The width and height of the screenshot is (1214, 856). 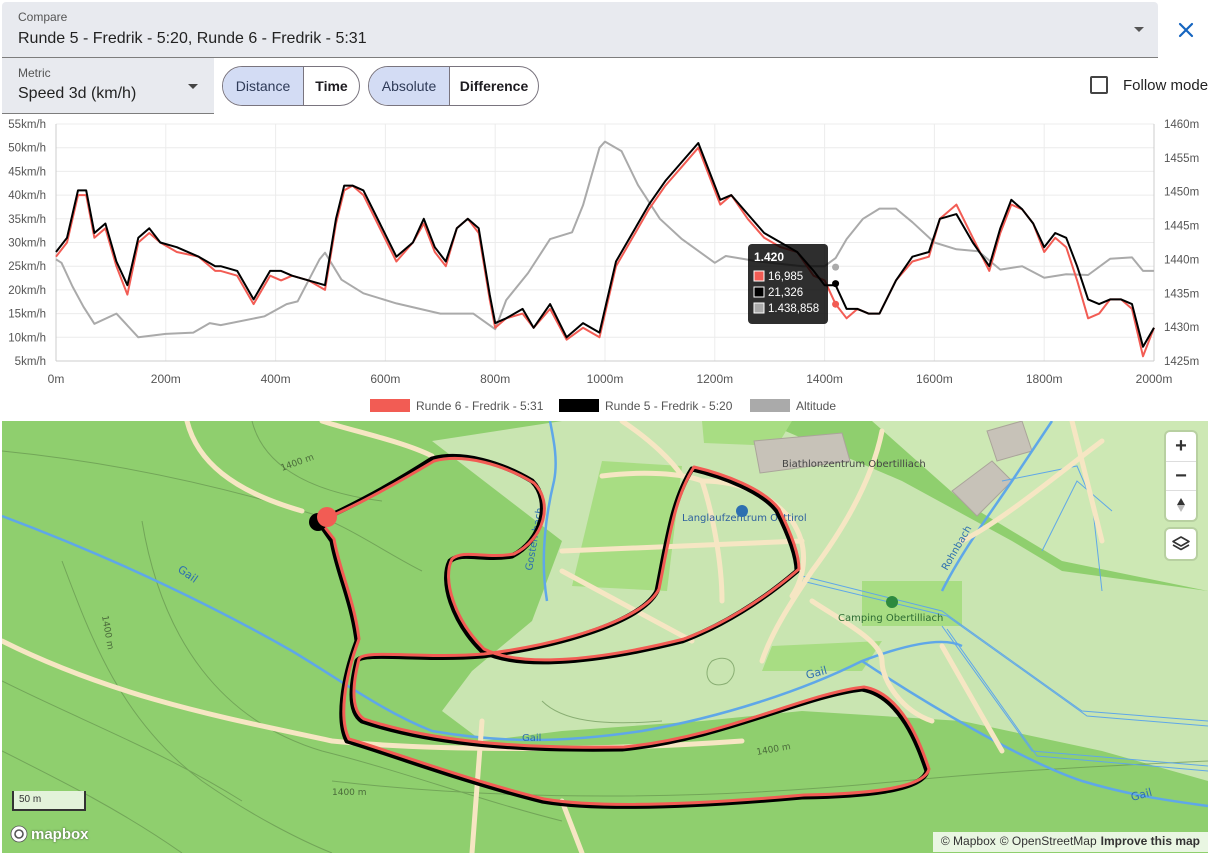 I want to click on tooltip-title: 1.420, so click(x=769, y=257).